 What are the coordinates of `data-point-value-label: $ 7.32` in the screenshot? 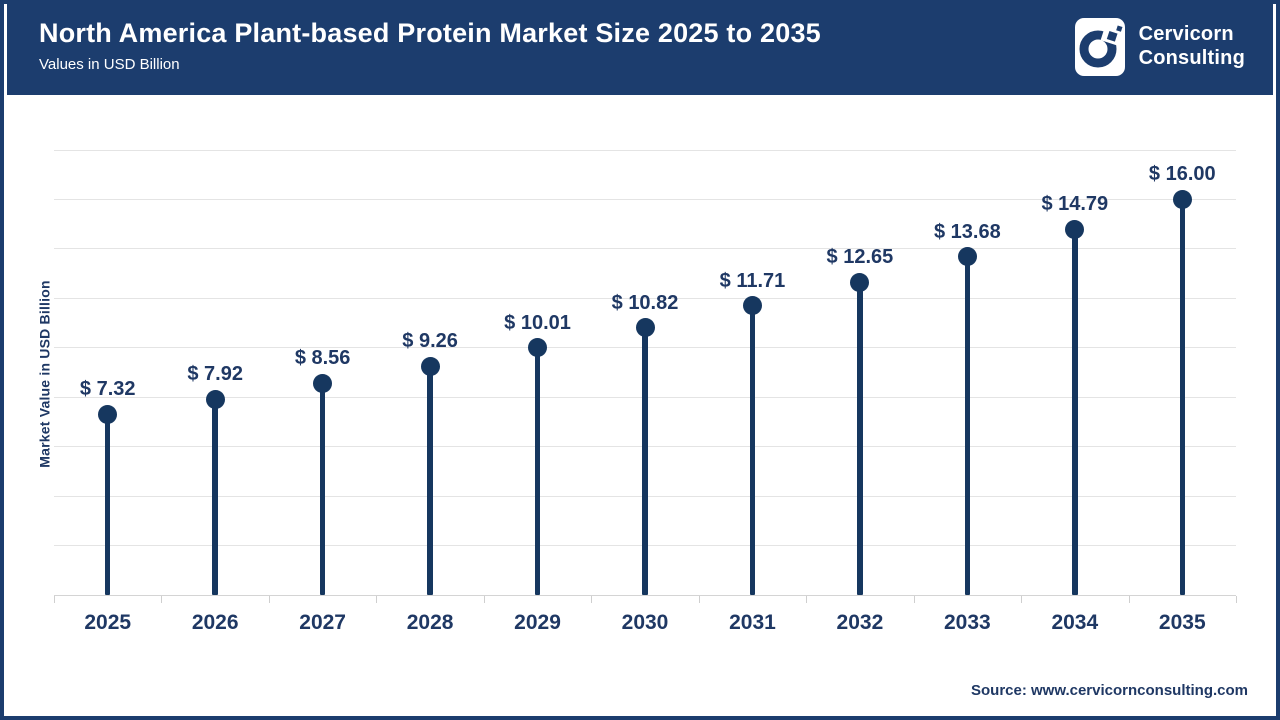 It's located at (107, 389).